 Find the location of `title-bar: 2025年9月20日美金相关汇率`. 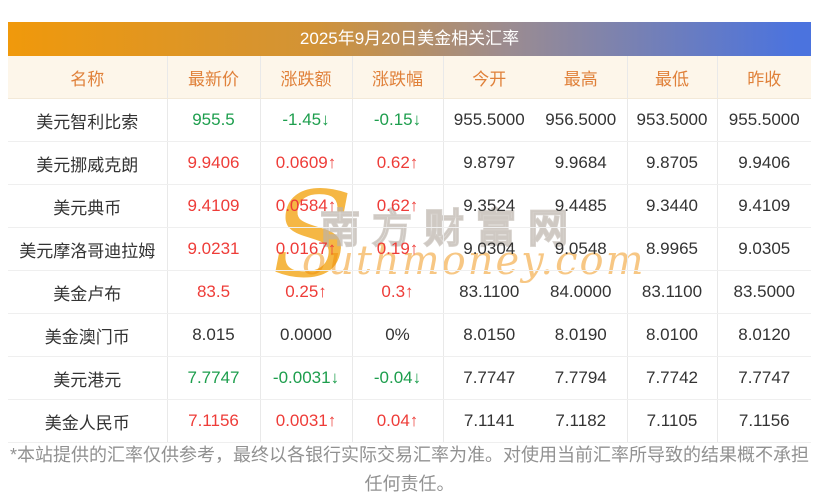

title-bar: 2025年9月20日美金相关汇率 is located at coordinates (409, 39).